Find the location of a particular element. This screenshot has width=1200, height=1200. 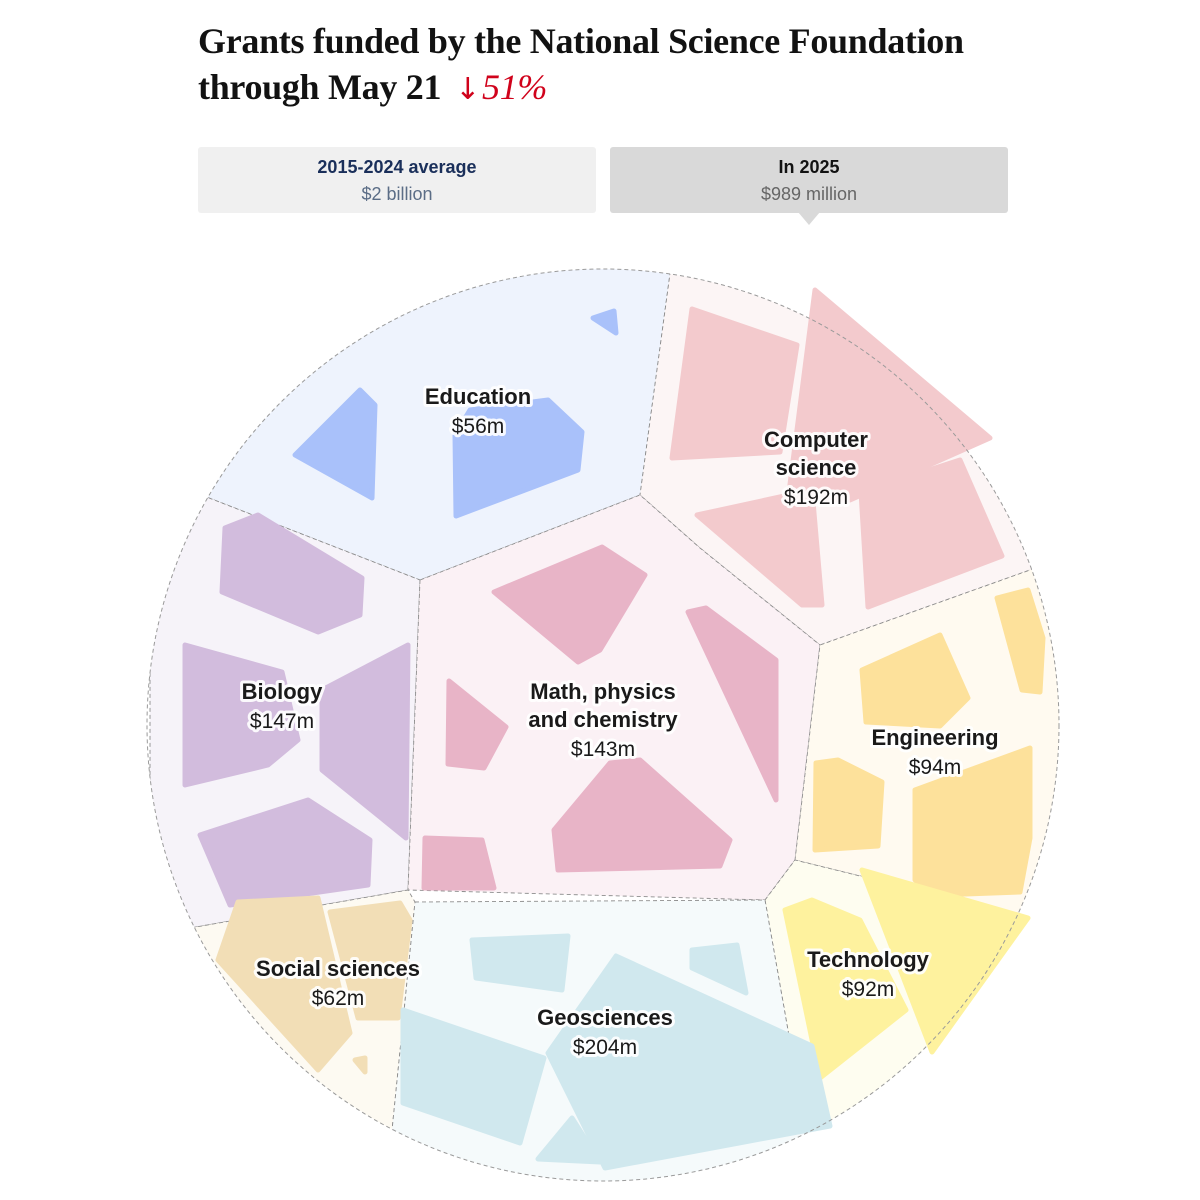

label-name-engineering-1: Engineering is located at coordinates (934, 737).